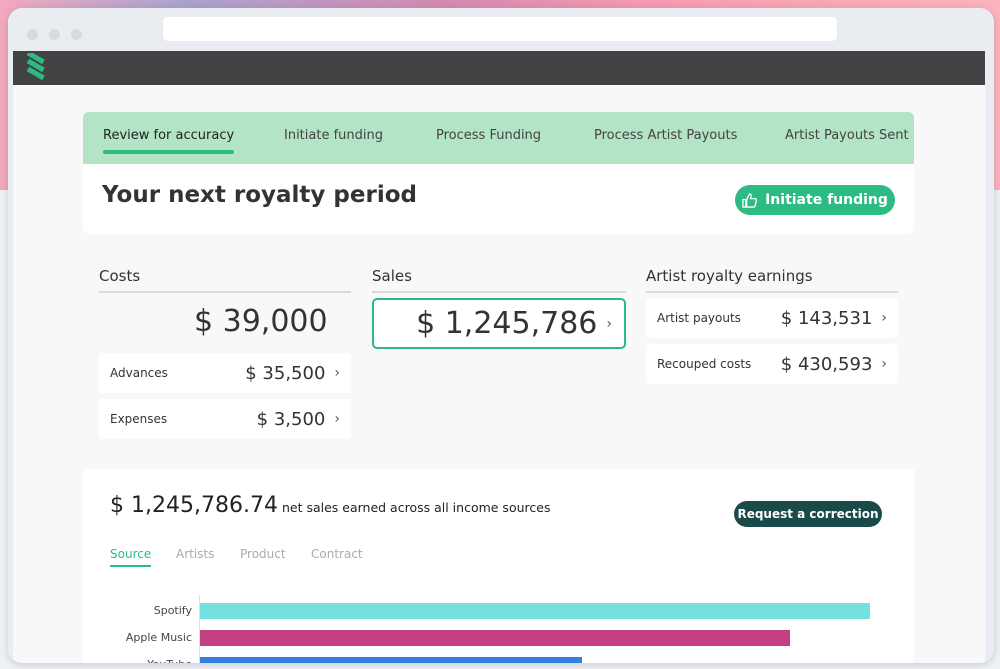 Image resolution: width=1000 pixels, height=669 pixels. Describe the element at coordinates (169, 141) in the screenshot. I see `step-review-for-accuracy: Review for accuracy` at that location.